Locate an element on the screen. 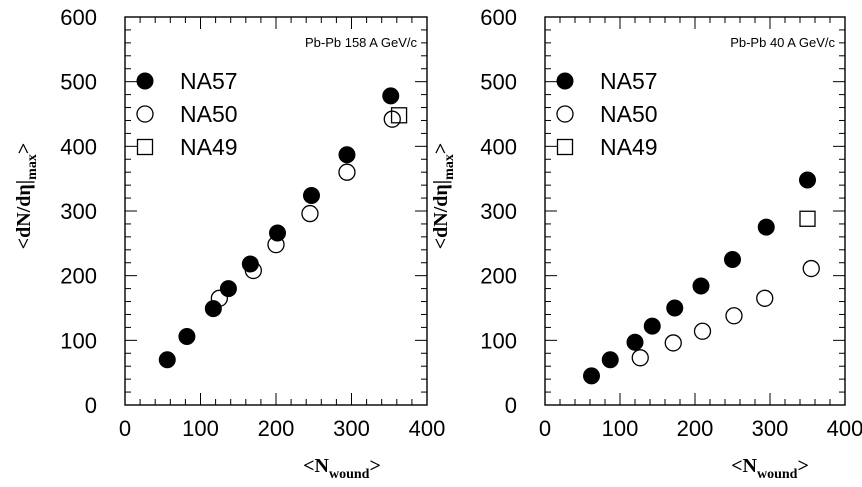 The width and height of the screenshot is (862, 487). collision-annotation: Pb-Pb 40 A GeV/c is located at coordinates (782, 42).